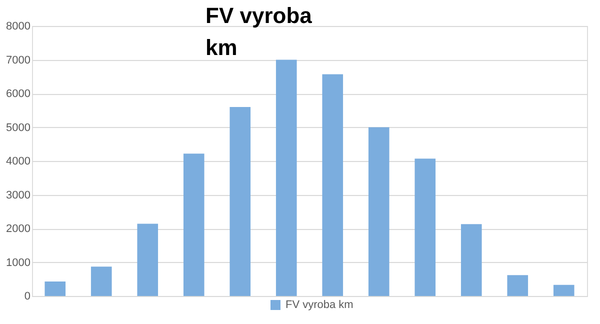 The image size is (600, 324). Describe the element at coordinates (18, 229) in the screenshot. I see `y-tick-label: 2000` at that location.